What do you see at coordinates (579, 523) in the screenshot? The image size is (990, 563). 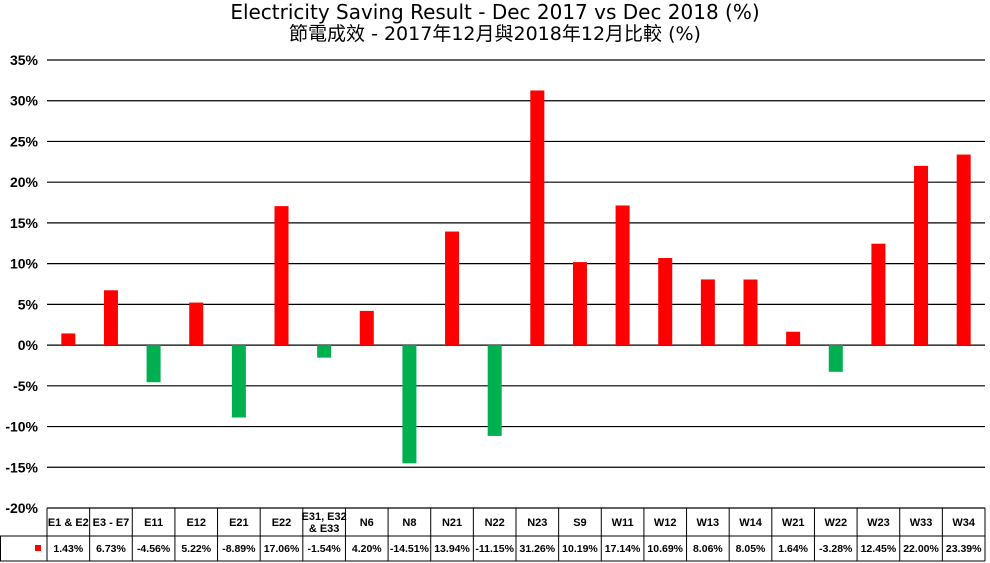 I see `category-label: S9` at bounding box center [579, 523].